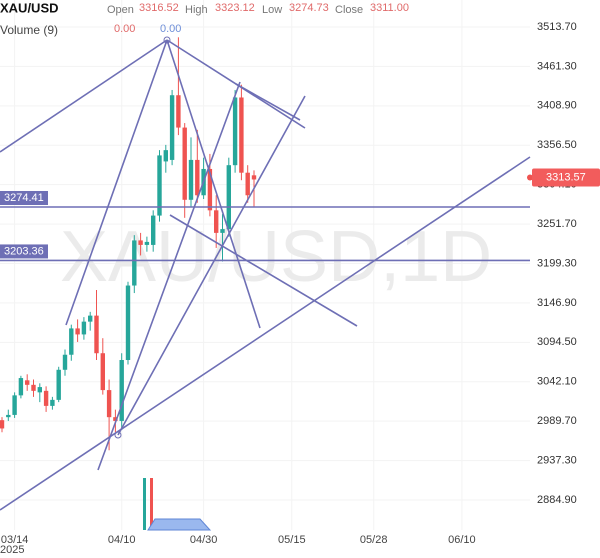 The height and width of the screenshot is (558, 600). Describe the element at coordinates (557, 263) in the screenshot. I see `y-tick-label: 3199.30` at that location.